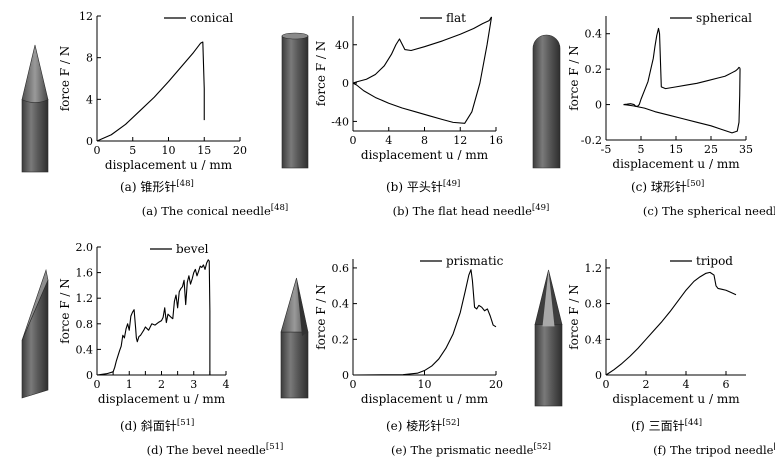 The width and height of the screenshot is (775, 464). What do you see at coordinates (471, 210) in the screenshot?
I see `caption-en: (b) The flat head needle[49]` at bounding box center [471, 210].